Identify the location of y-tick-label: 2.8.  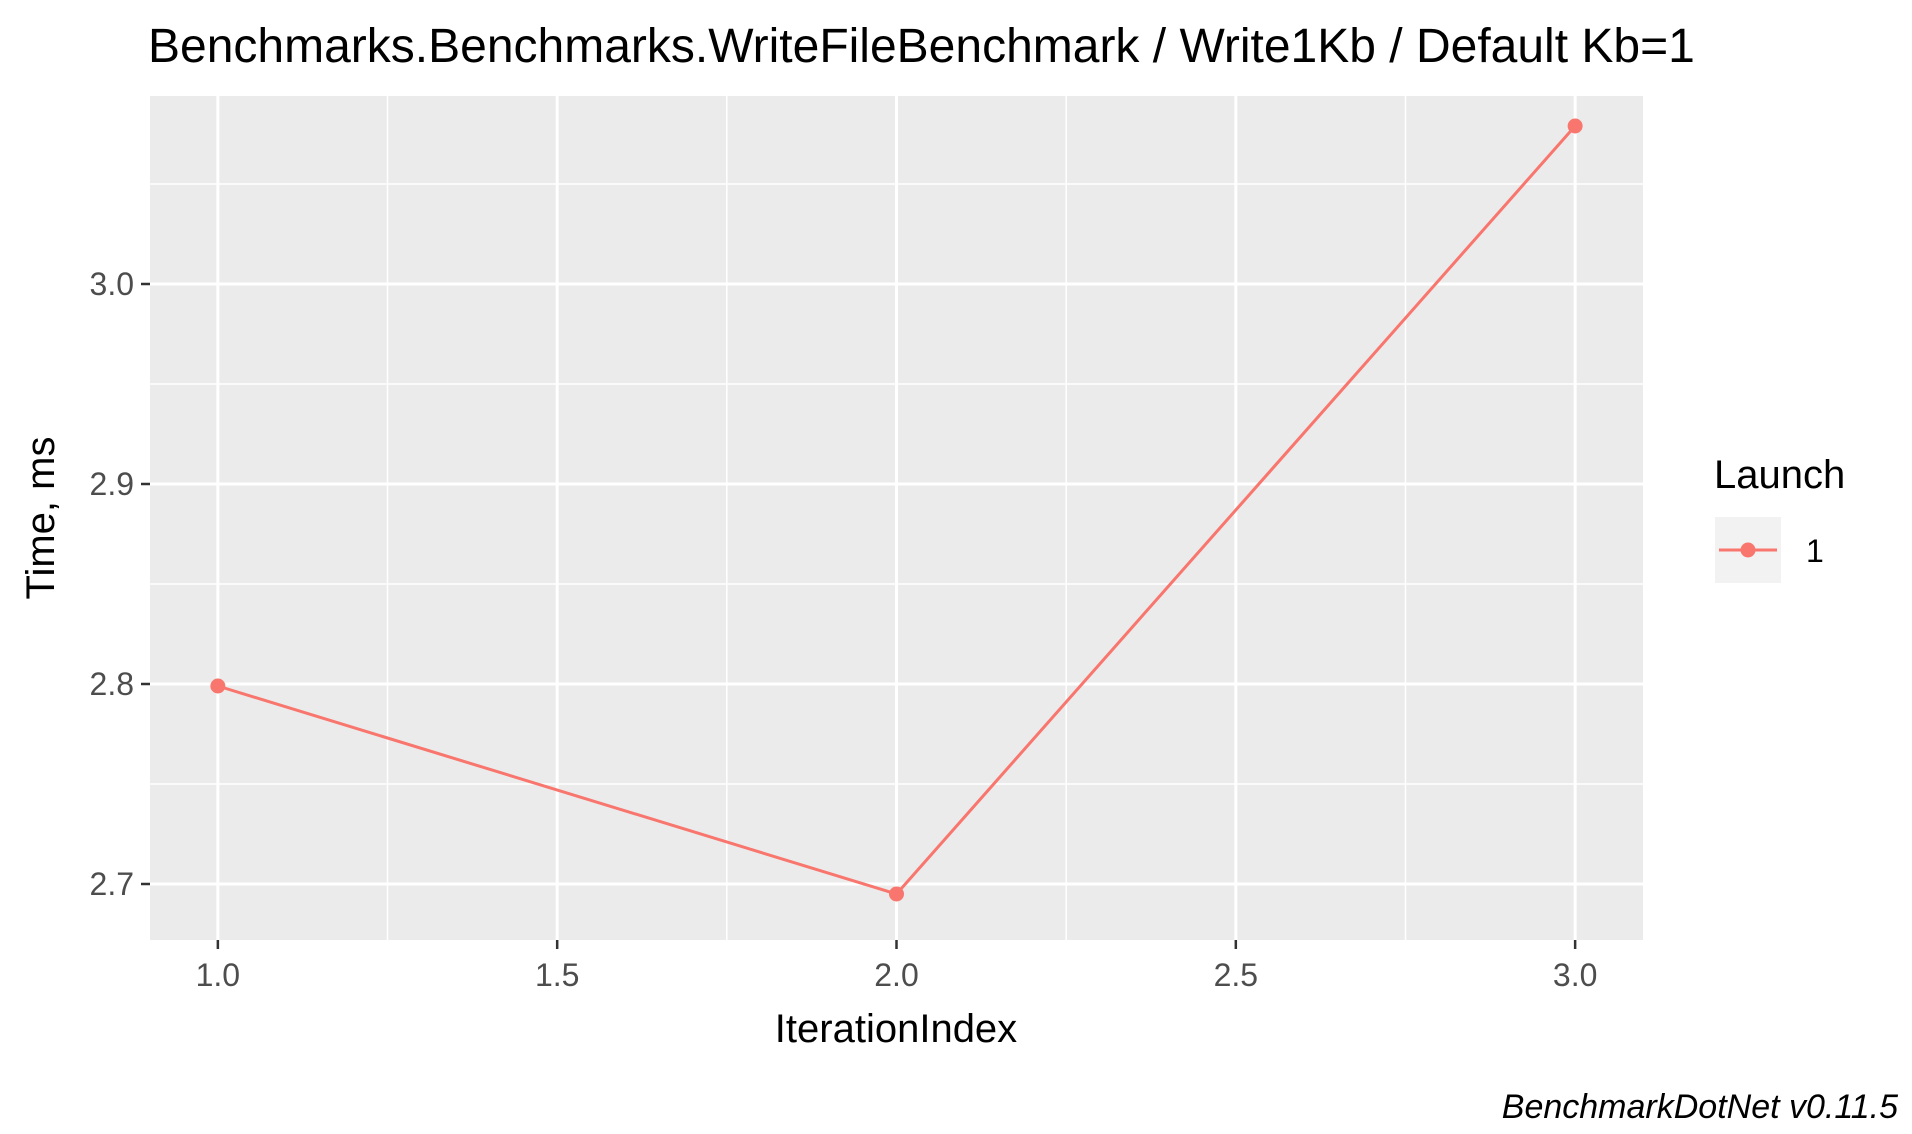
(112, 684).